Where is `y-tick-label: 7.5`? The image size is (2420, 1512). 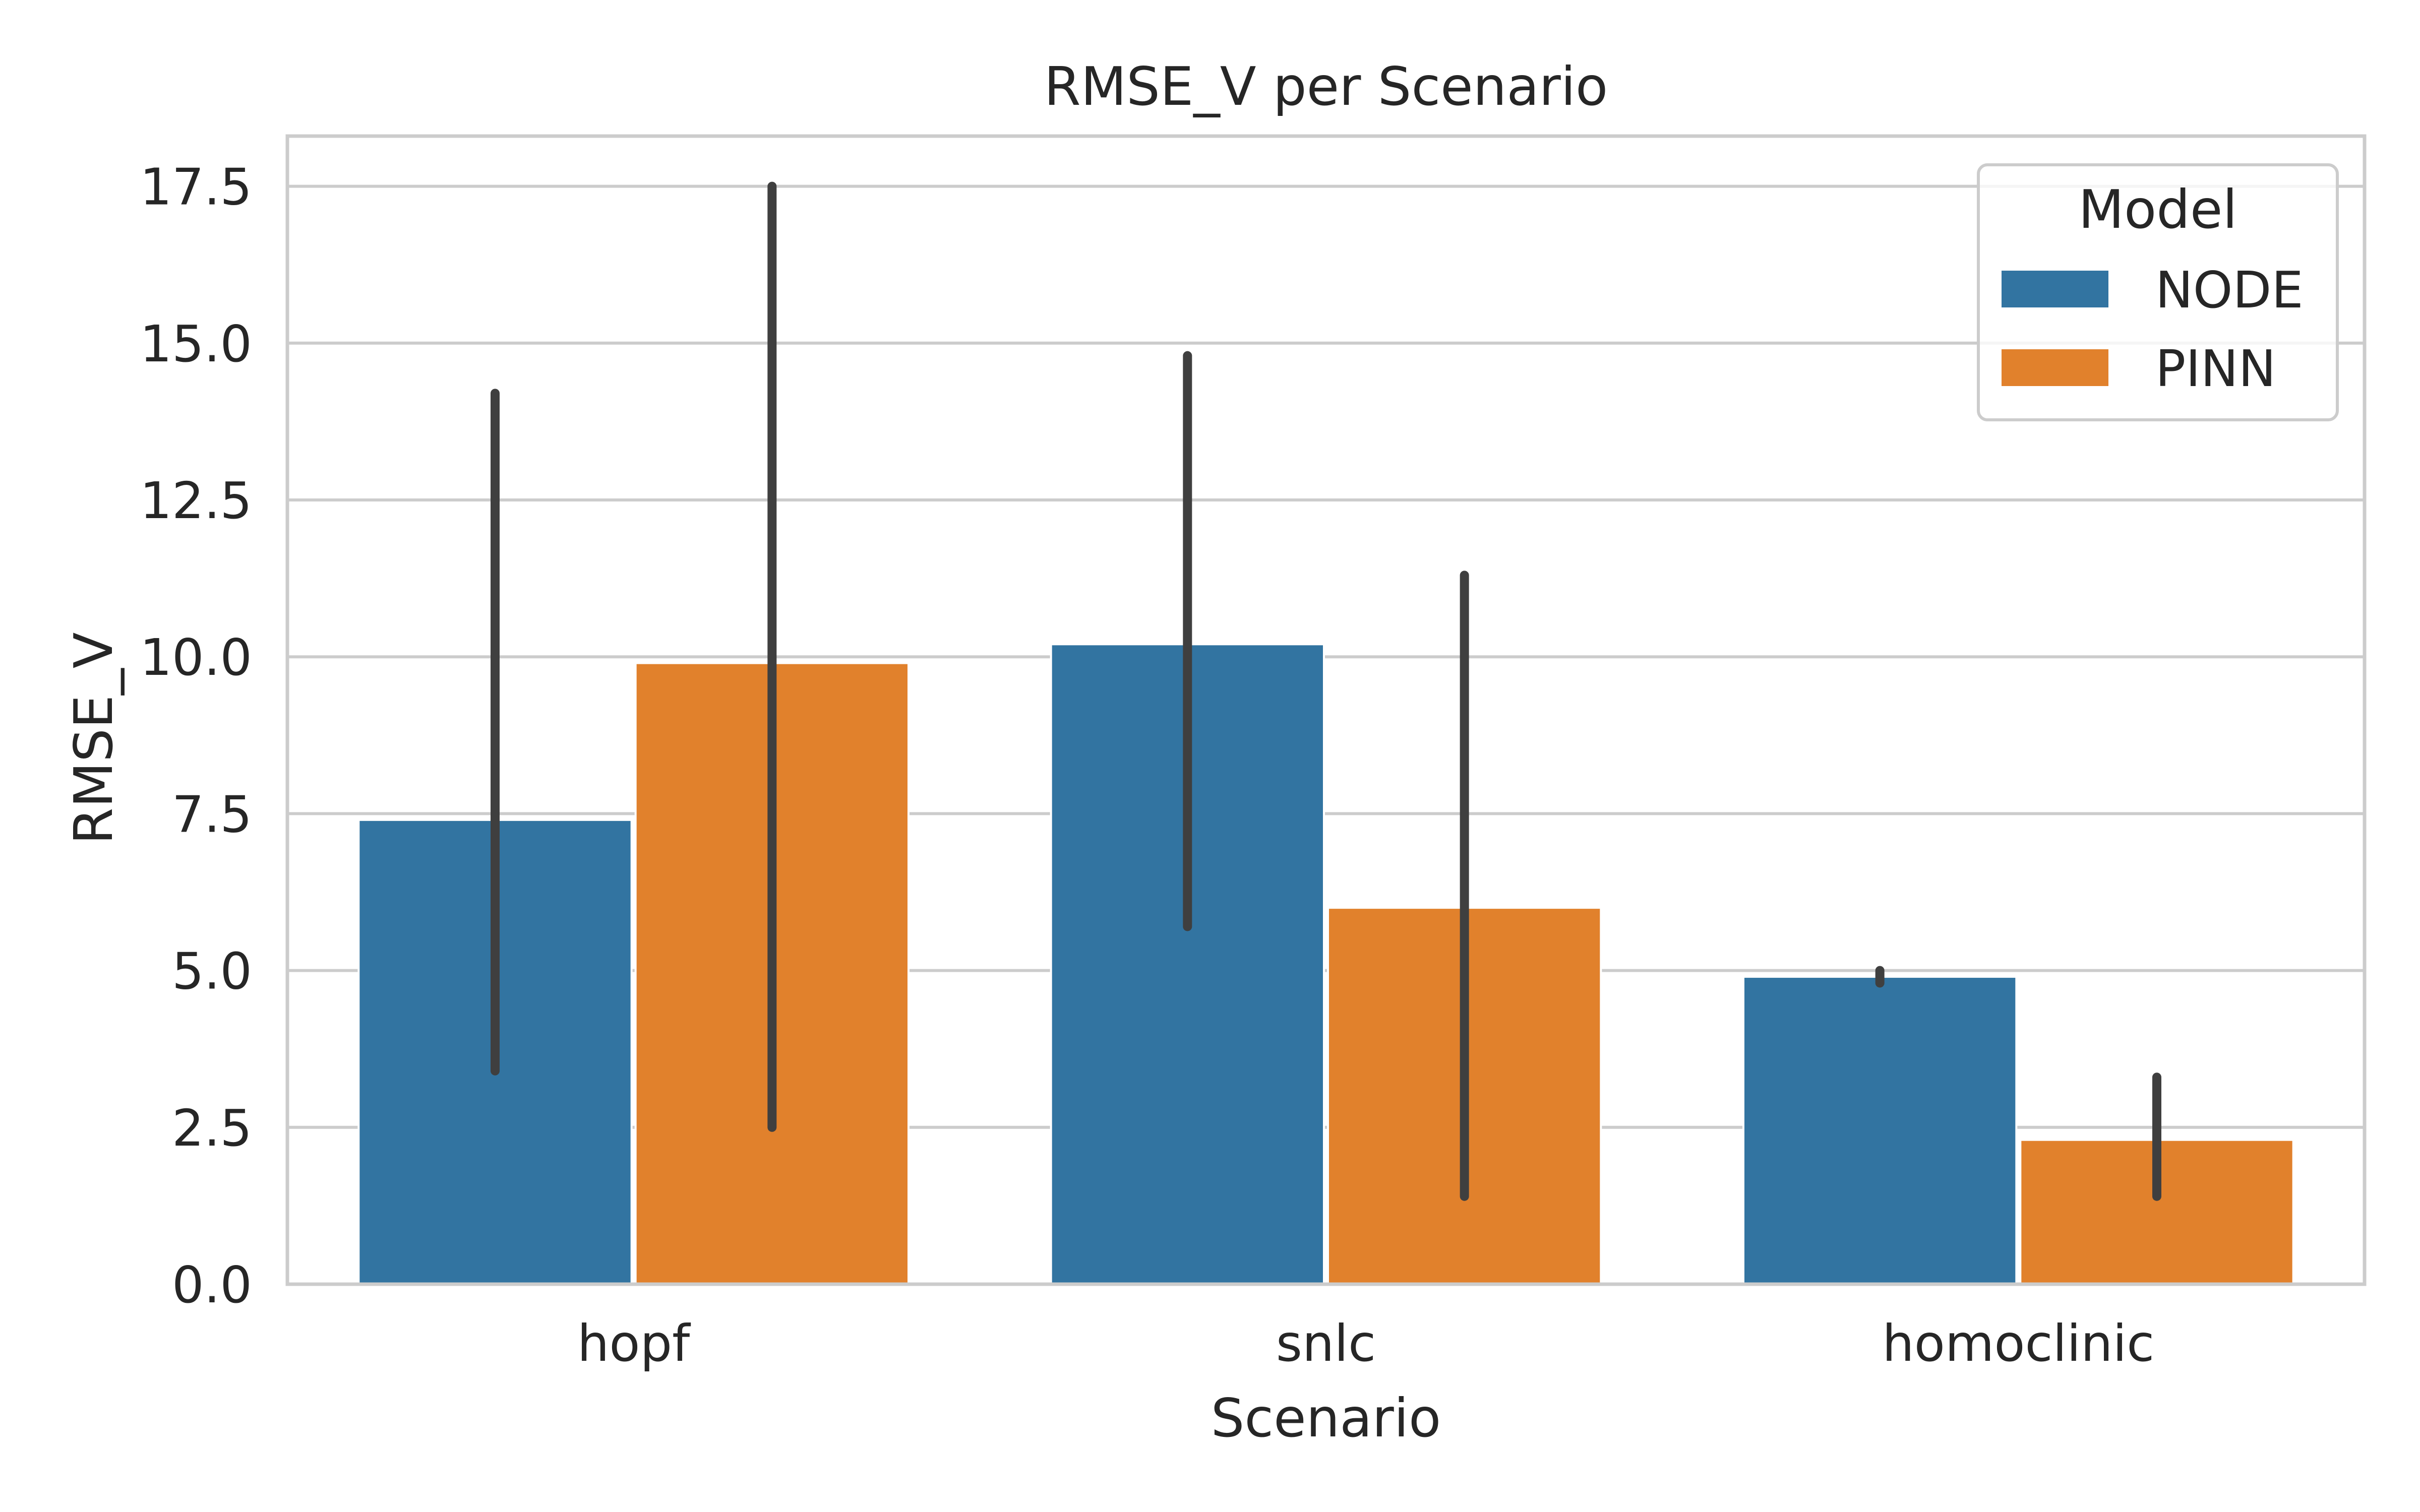 y-tick-label: 7.5 is located at coordinates (212, 814).